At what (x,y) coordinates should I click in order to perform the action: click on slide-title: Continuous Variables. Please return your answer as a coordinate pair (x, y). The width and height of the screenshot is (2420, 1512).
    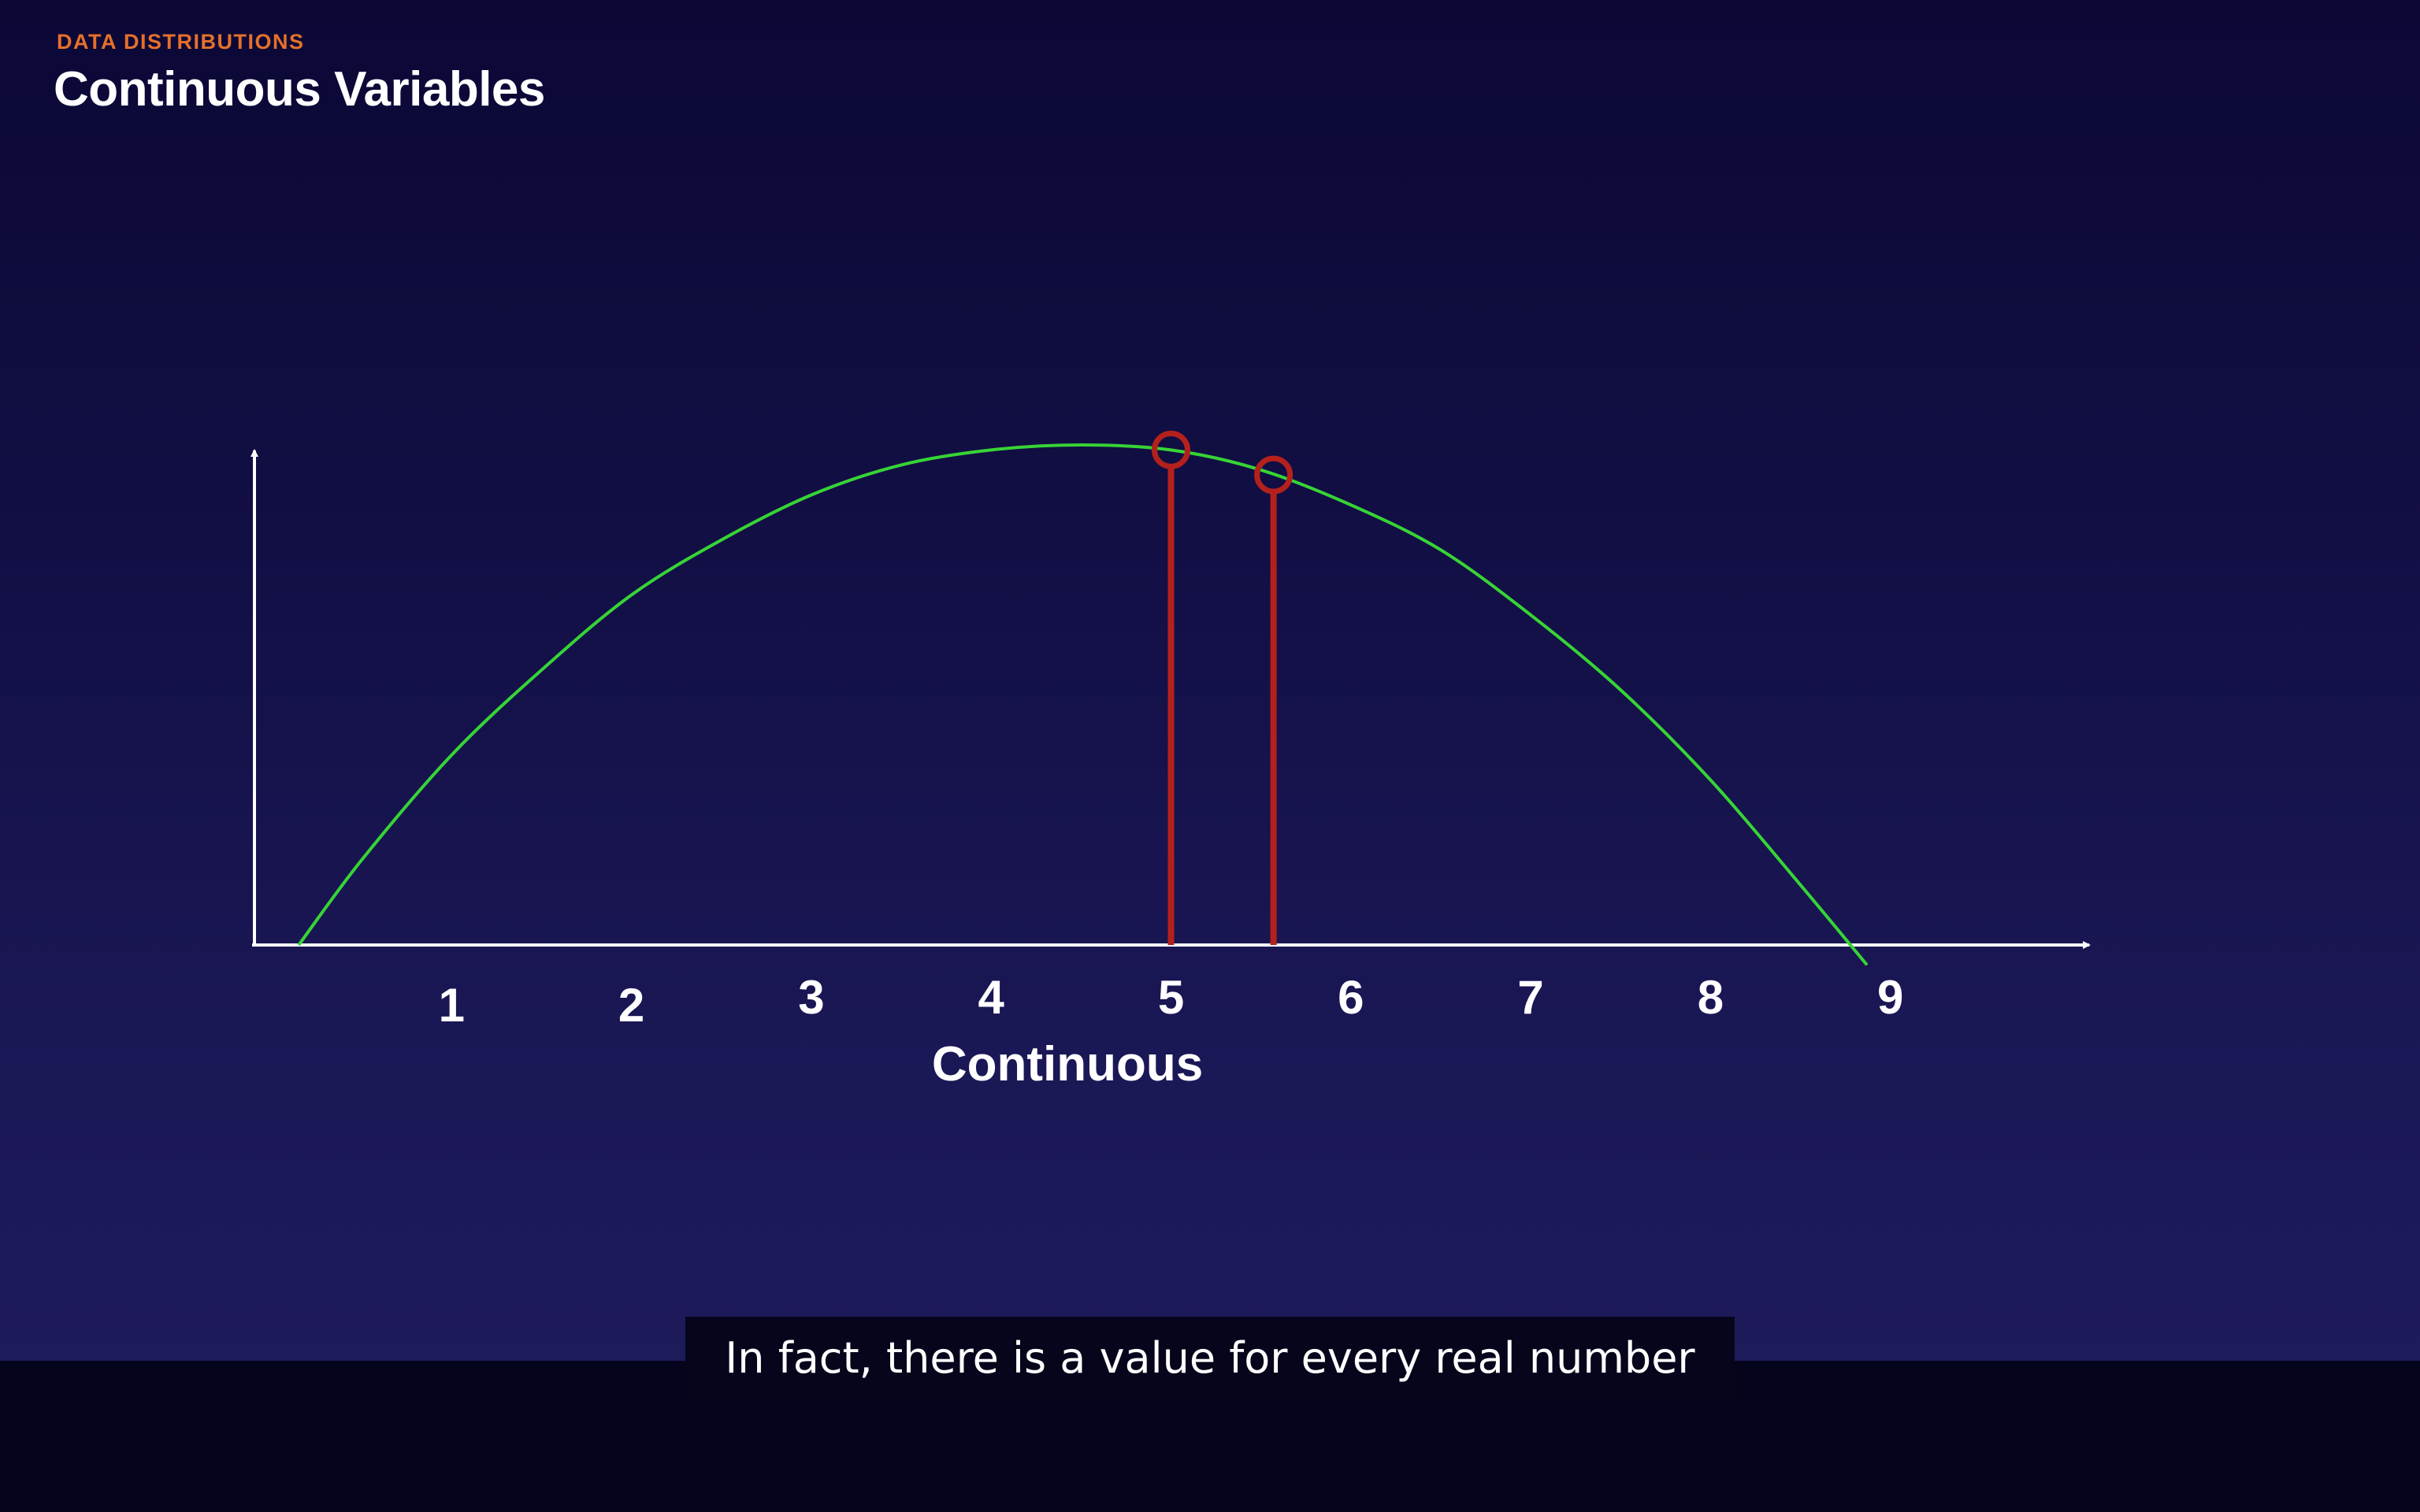
    Looking at the image, I should click on (299, 89).